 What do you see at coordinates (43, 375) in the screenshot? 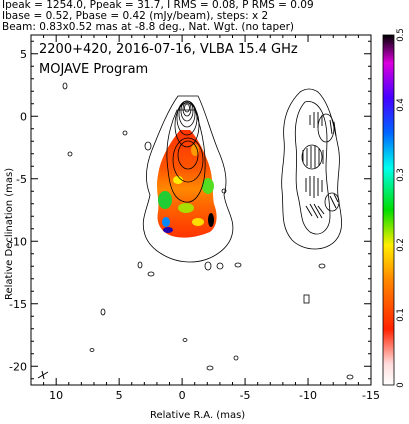
I see `beam-marker` at bounding box center [43, 375].